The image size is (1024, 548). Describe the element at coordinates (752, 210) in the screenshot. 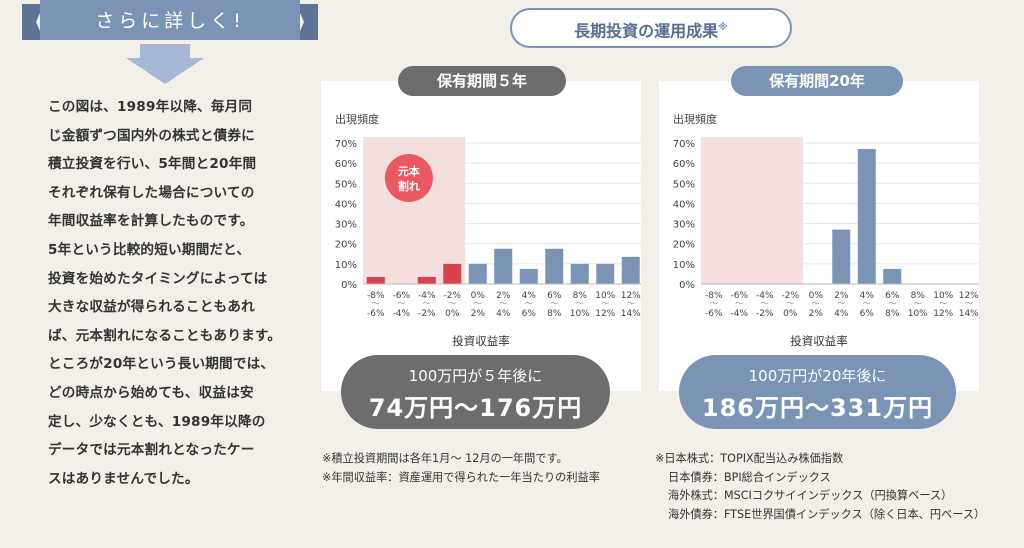

I see `loss-region` at that location.